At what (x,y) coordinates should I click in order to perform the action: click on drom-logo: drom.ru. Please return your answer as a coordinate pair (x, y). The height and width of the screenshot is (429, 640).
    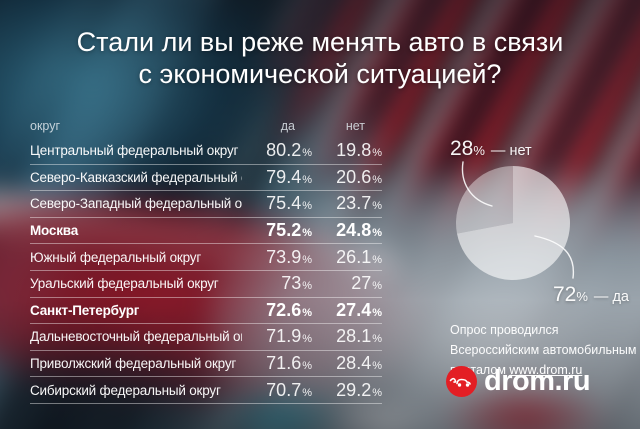
    Looking at the image, I should click on (518, 381).